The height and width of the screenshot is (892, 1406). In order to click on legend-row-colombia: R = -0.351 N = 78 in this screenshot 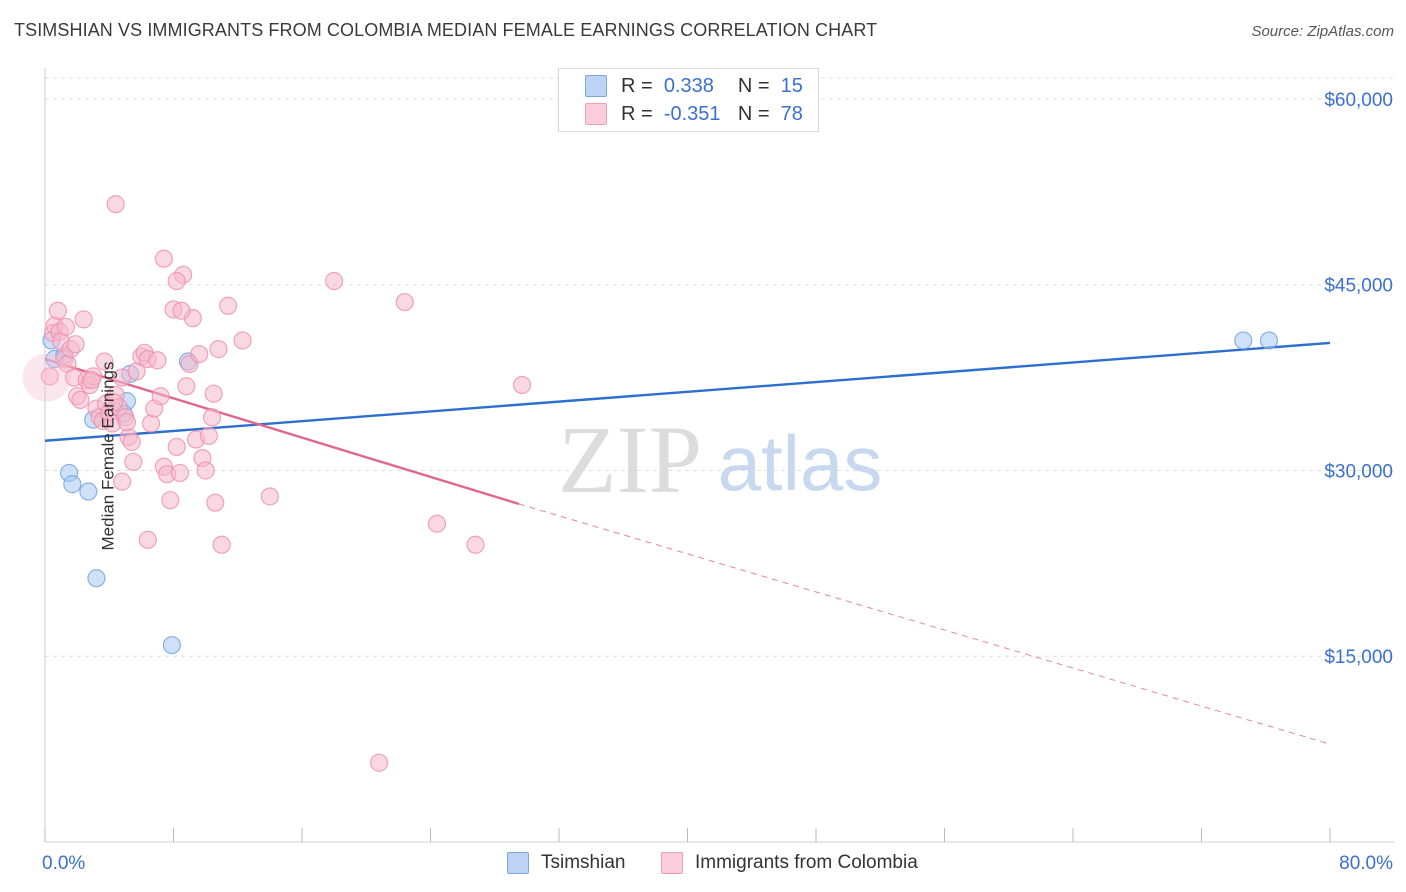, I will do `click(694, 114)`.